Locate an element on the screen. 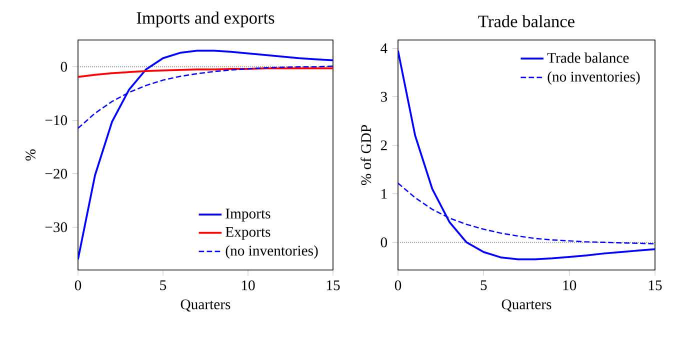 This screenshot has height=340, width=680. y-tick-label: 1 is located at coordinates (384, 193).